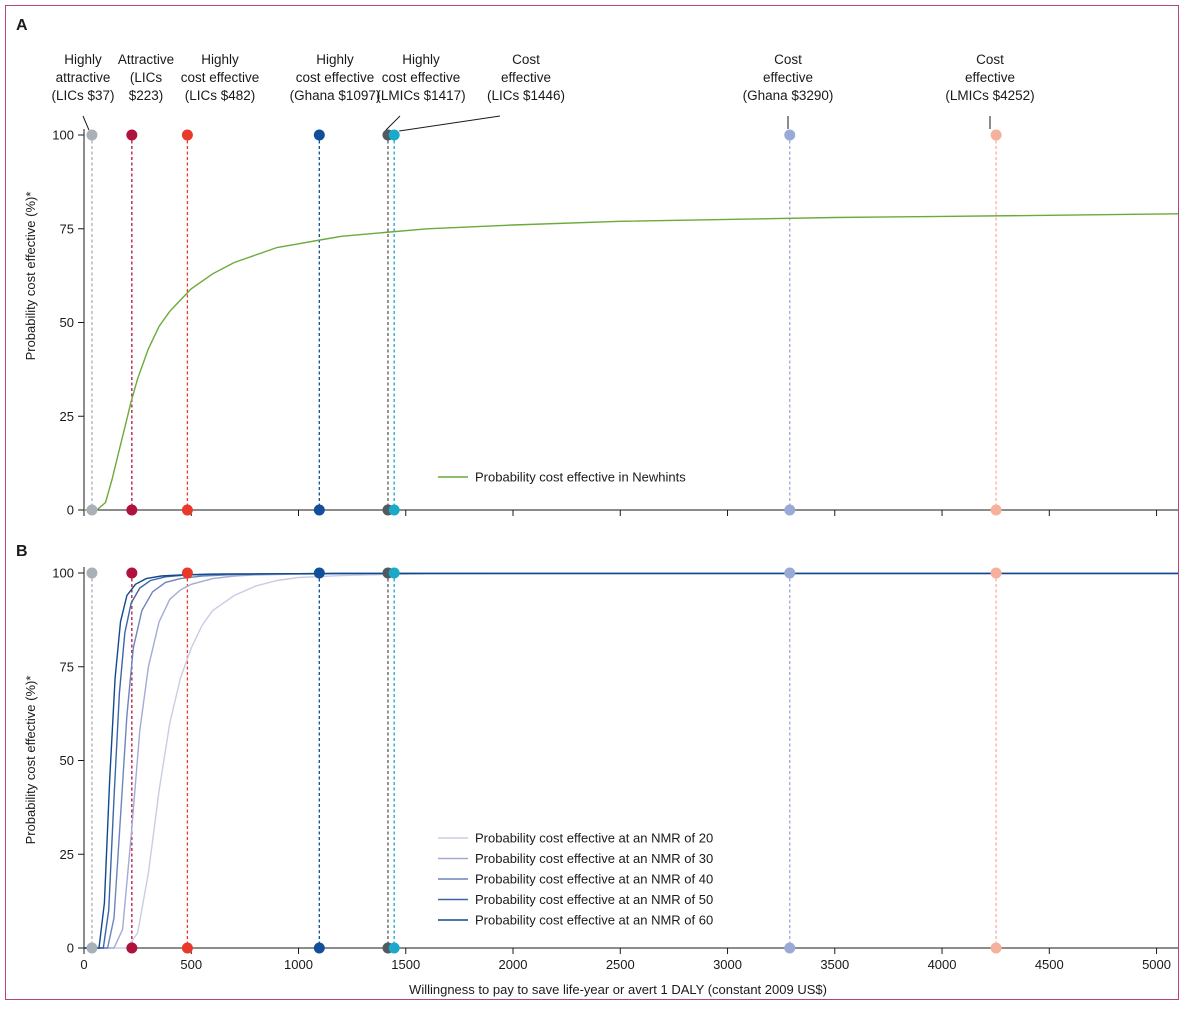 The height and width of the screenshot is (1010, 1184). I want to click on panel-a-y-tick-label: 75, so click(67, 228).